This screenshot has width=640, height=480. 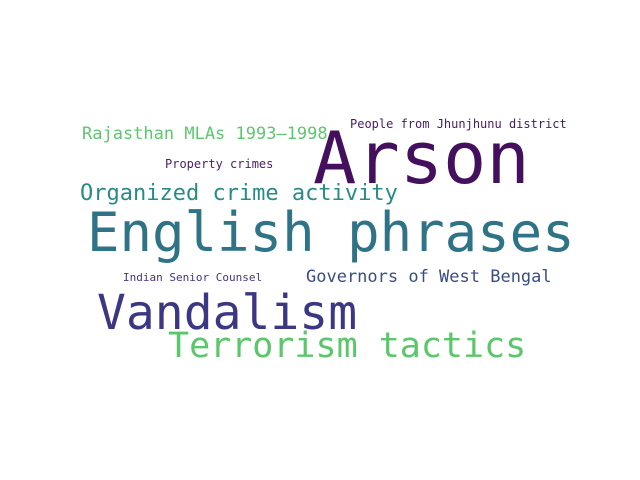 I want to click on word-english-phrases: English phrases, so click(x=331, y=232).